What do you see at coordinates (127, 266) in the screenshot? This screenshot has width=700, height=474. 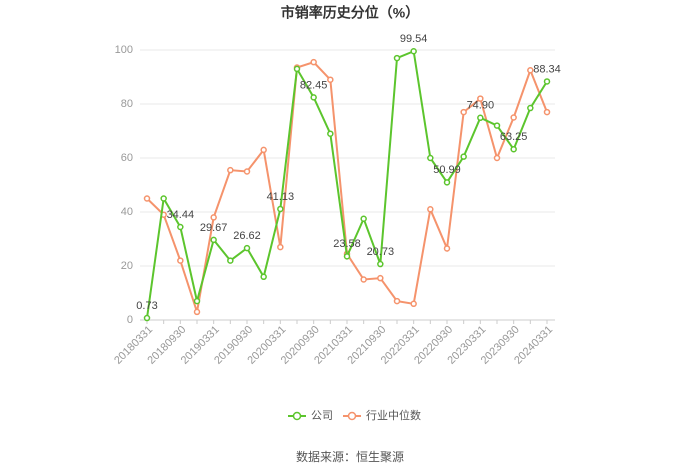 I see `y-tick-label: 20` at bounding box center [127, 266].